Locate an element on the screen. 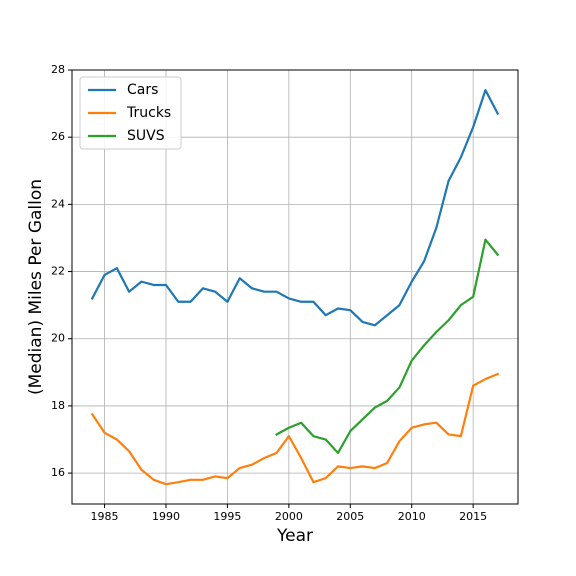 Image resolution: width=576 pixels, height=576 pixels. x-axis-label: Year is located at coordinates (294, 536).